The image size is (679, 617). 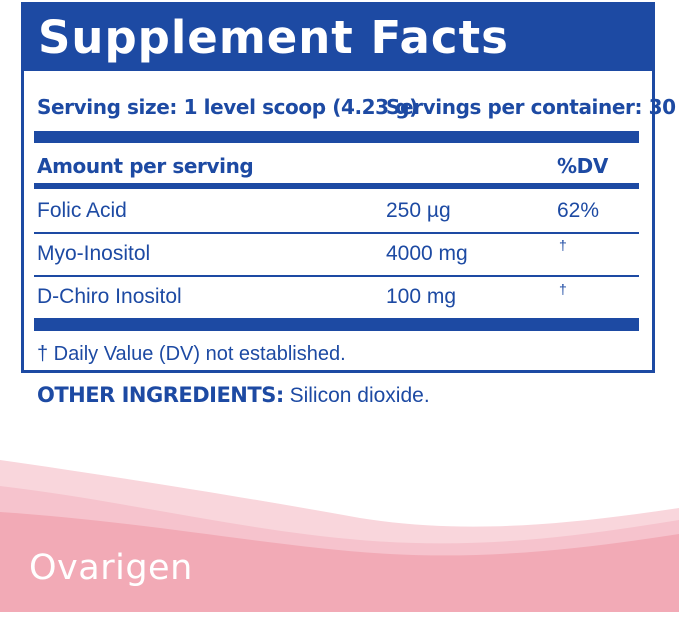 I want to click on servings-per-container: Servings per container: 30, so click(x=531, y=107).